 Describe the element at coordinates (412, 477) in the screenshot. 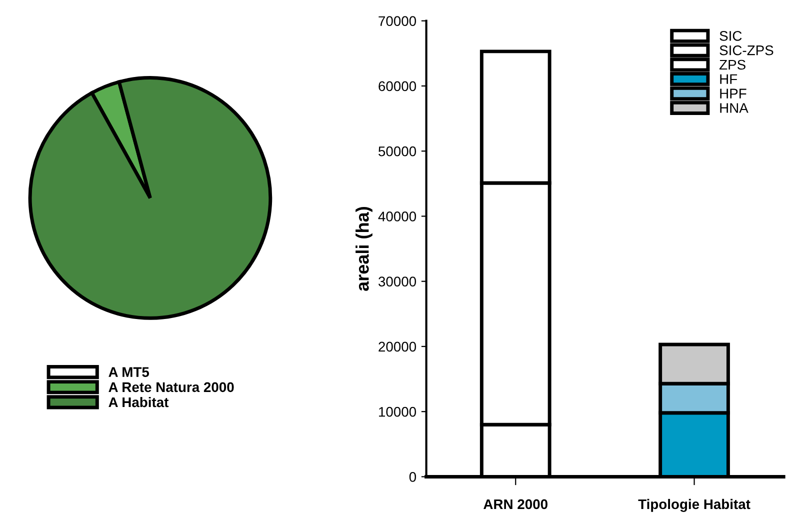

I see `y-tick-label: 0` at that location.